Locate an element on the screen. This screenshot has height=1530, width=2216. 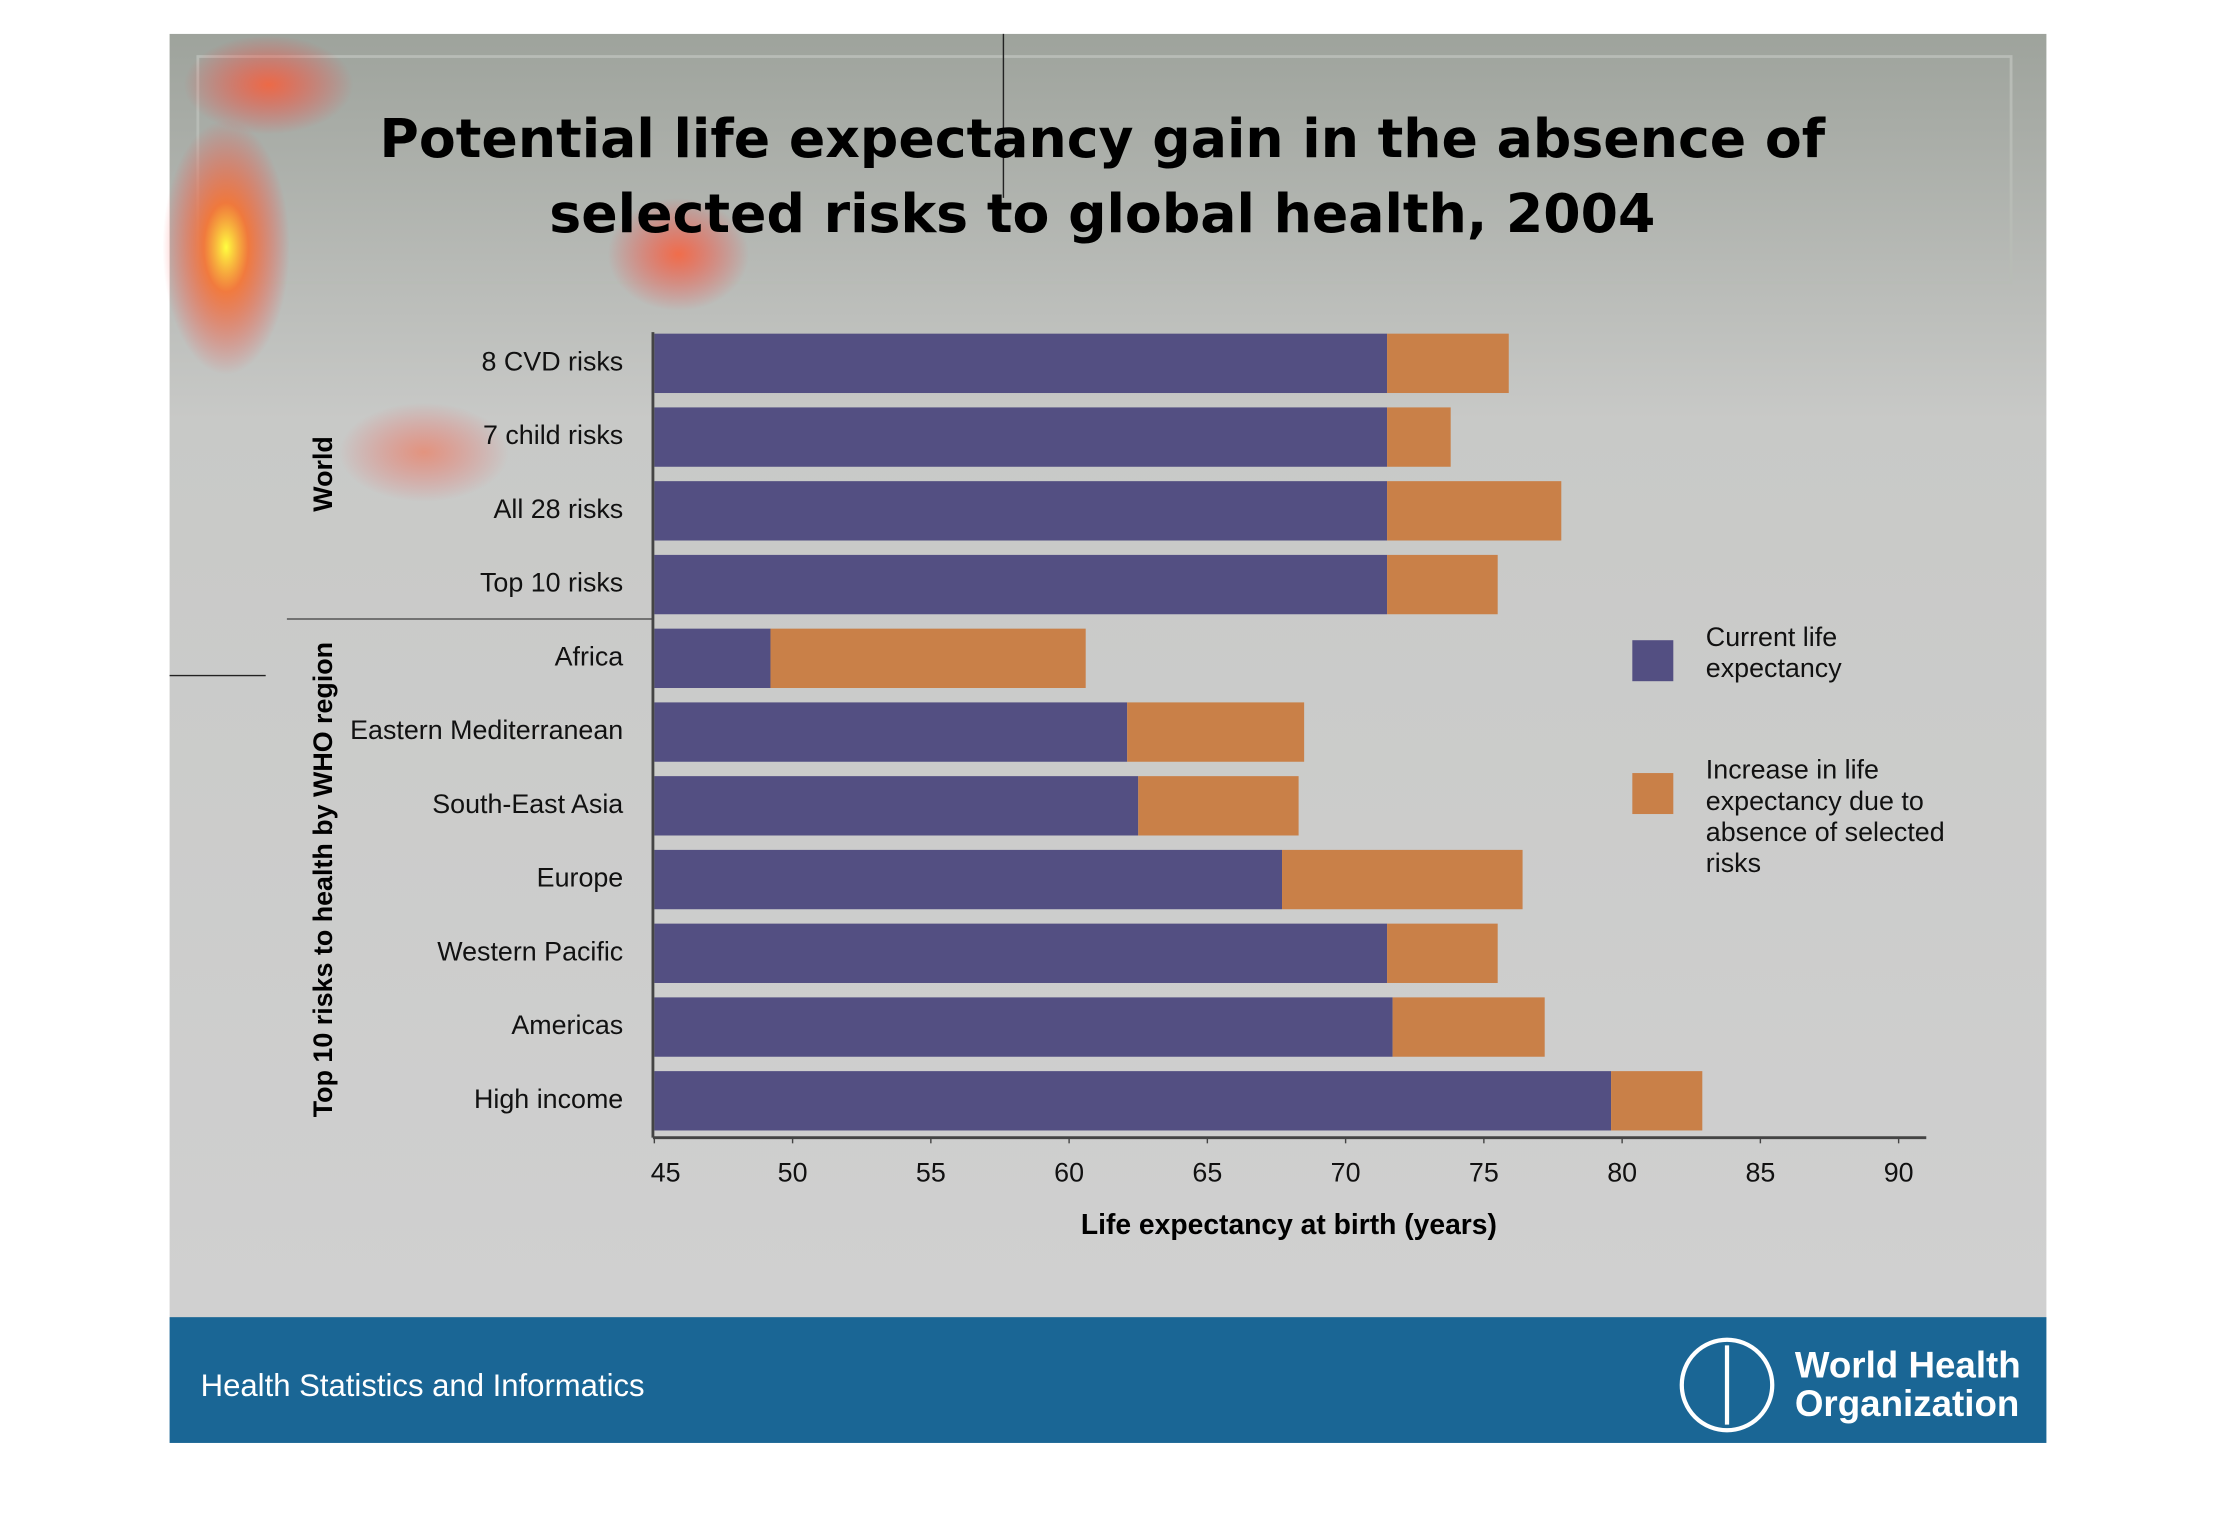
legend-text-box: Current life expectancy is located at coordinates (1773, 654).